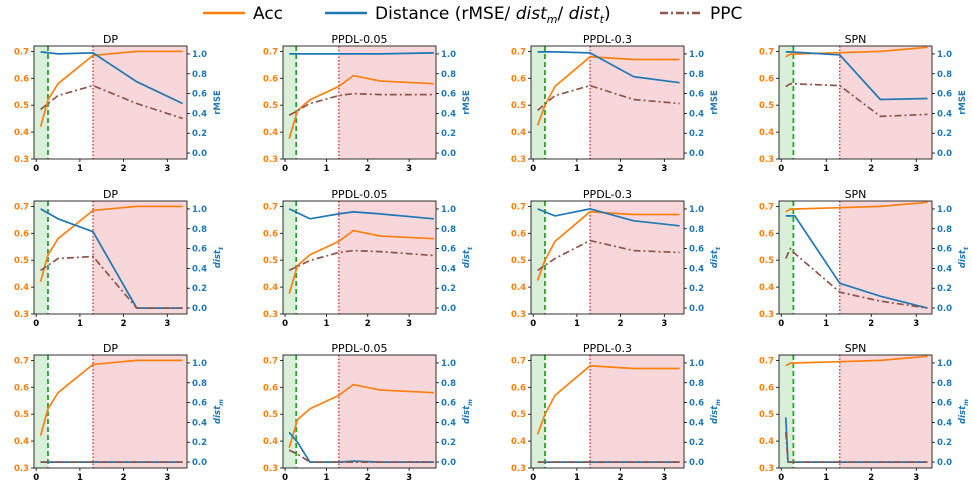  What do you see at coordinates (470, 248) in the screenshot?
I see `y-right-axis-label-sub: t` at bounding box center [470, 248].